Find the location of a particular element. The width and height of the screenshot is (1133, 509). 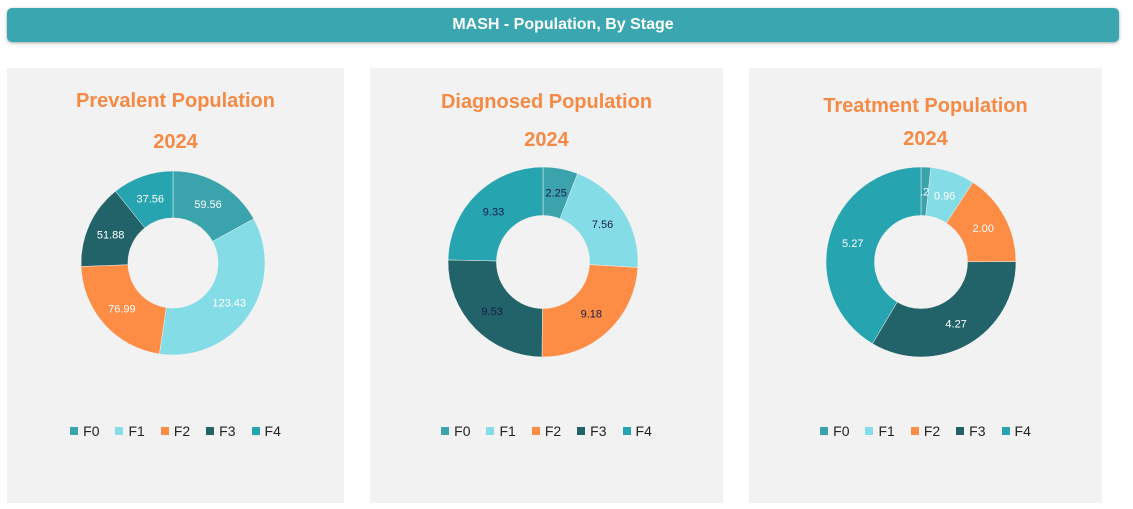

chart-title: Prevalent Population is located at coordinates (175, 101).